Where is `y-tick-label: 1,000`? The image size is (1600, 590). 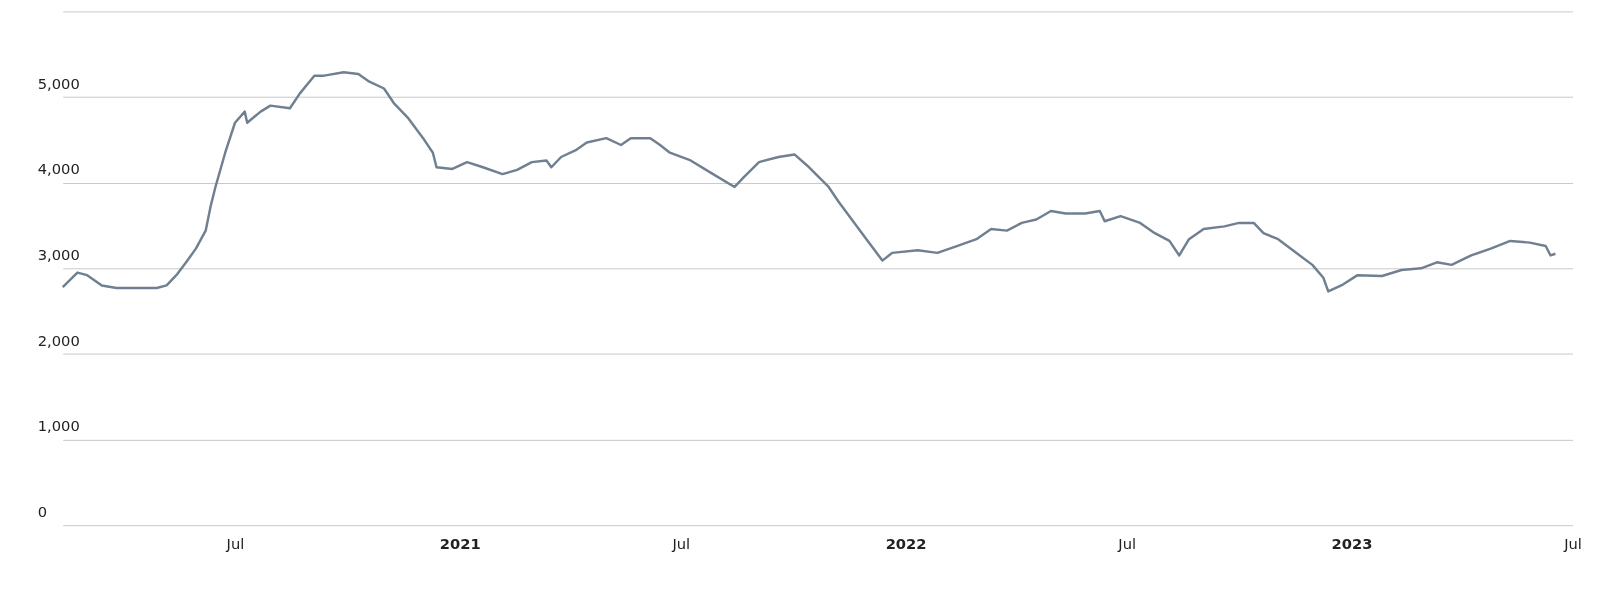
y-tick-label: 1,000 is located at coordinates (58, 426).